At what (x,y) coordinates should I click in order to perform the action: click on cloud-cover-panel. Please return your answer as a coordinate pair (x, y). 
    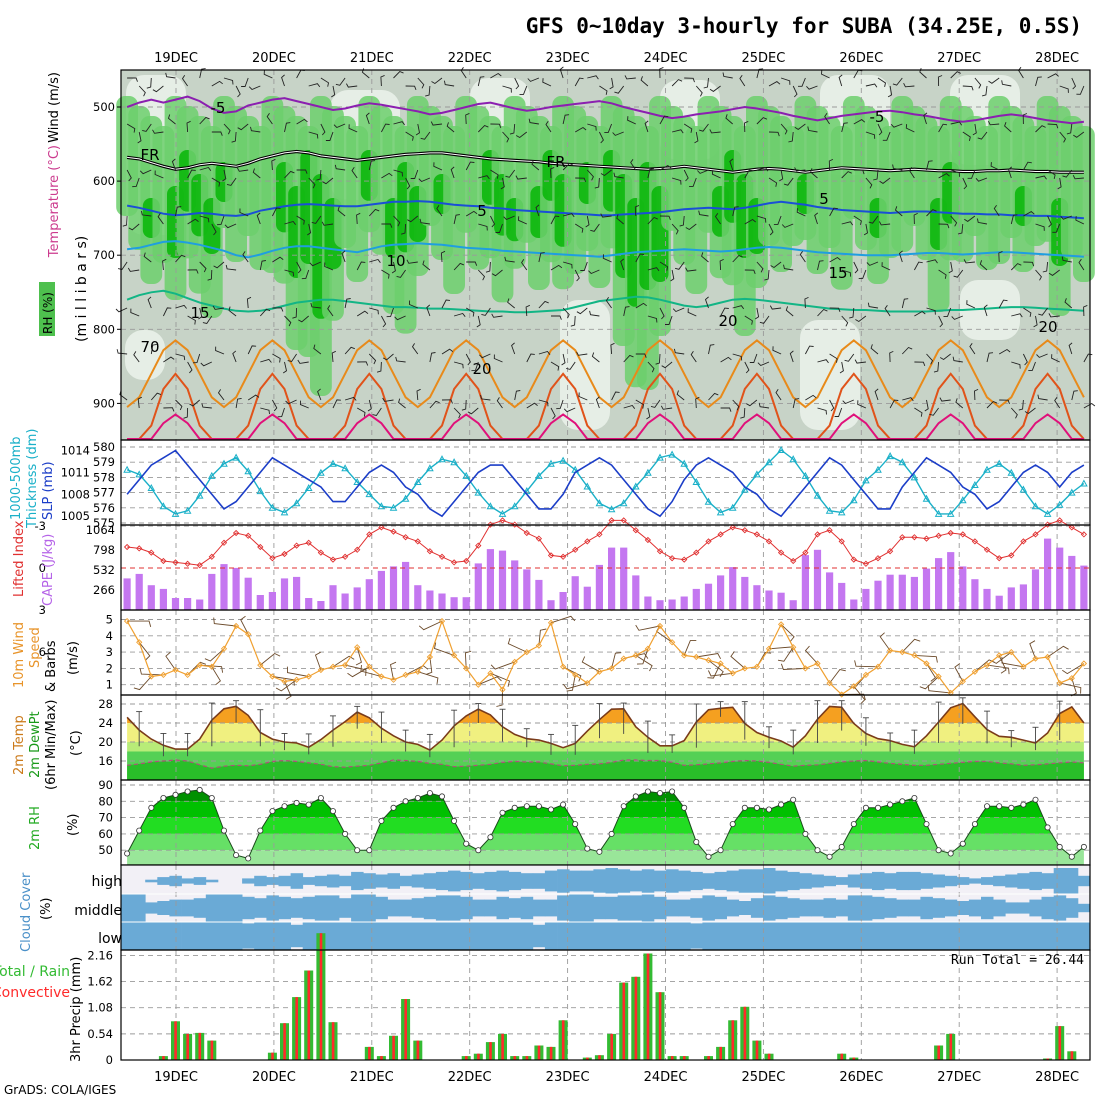
    Looking at the image, I should click on (605, 907).